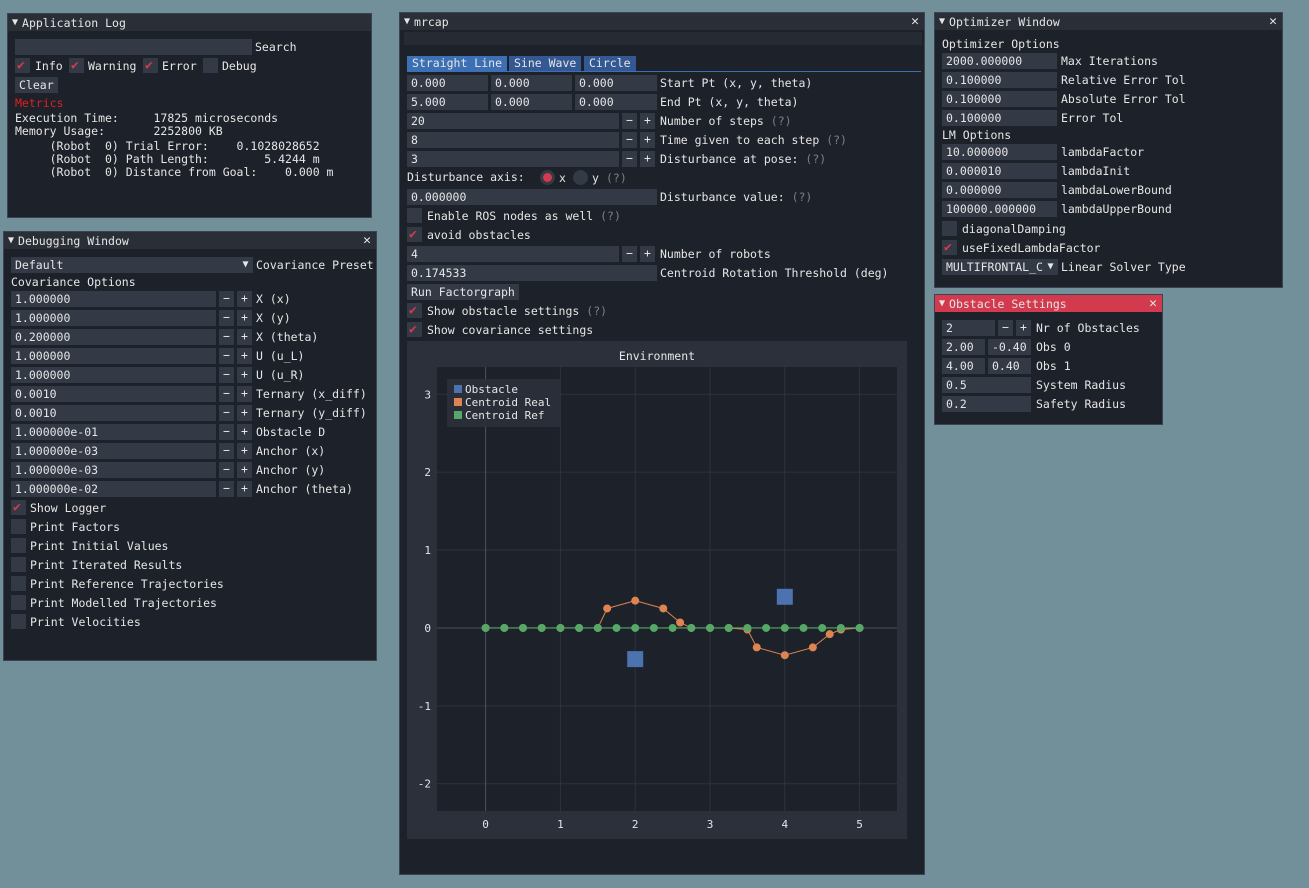 The image size is (1309, 888). What do you see at coordinates (414, 329) in the screenshot?
I see `show-covariance-settings-checkbox: ✔` at bounding box center [414, 329].